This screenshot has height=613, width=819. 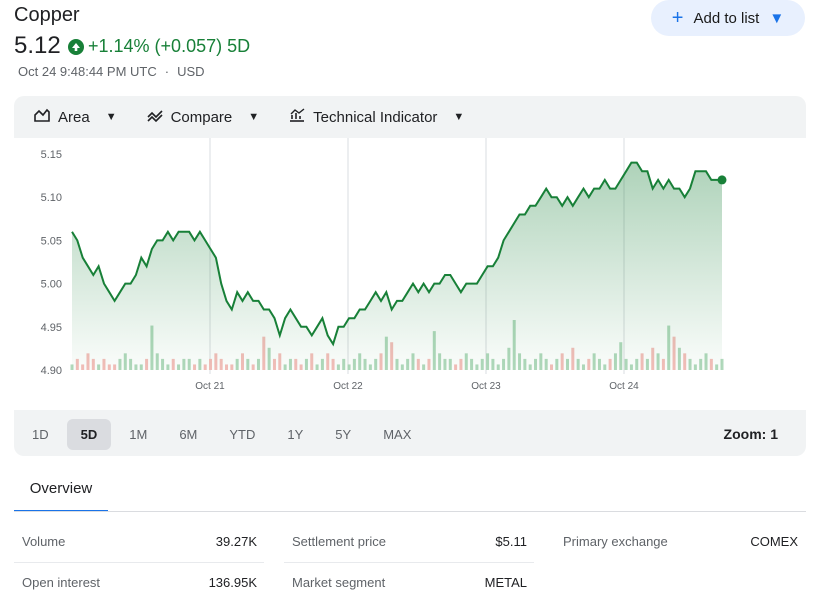 I want to click on y-tick-label: 5.00, so click(x=51, y=285).